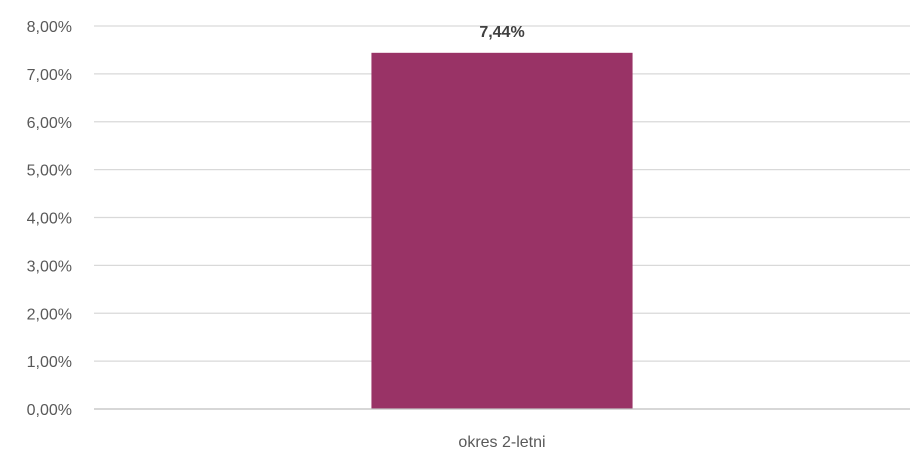 The image size is (912, 449). Describe the element at coordinates (49, 410) in the screenshot. I see `y-tick-label: 0,00%` at that location.